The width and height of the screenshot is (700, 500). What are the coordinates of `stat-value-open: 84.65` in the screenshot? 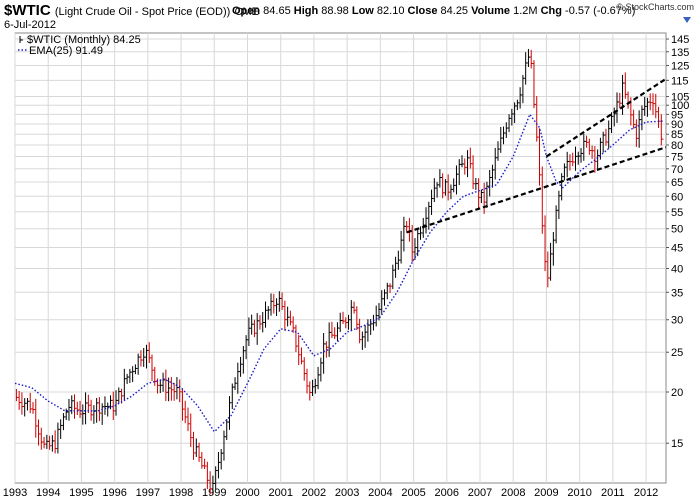 It's located at (277, 11).